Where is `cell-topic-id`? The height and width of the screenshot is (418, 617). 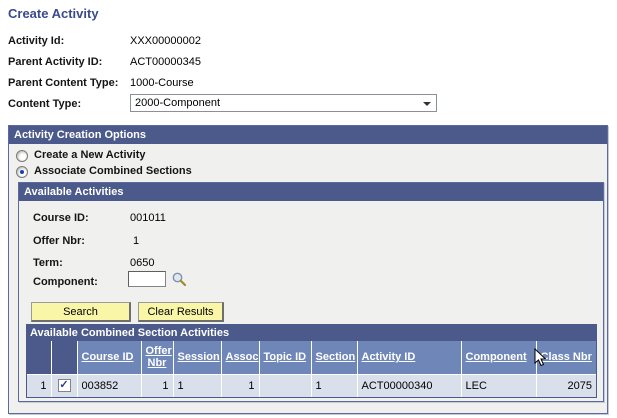
cell-topic-id is located at coordinates (284, 385).